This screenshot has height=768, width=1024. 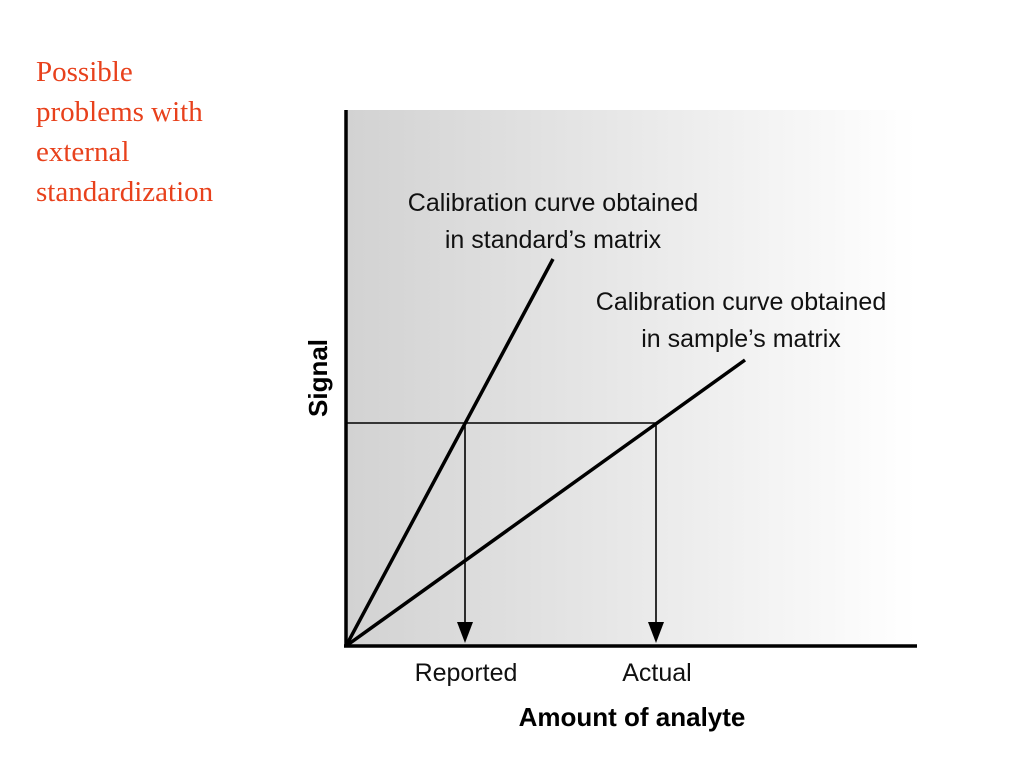 What do you see at coordinates (632, 717) in the screenshot?
I see `x-axis-title: Amount of analyte` at bounding box center [632, 717].